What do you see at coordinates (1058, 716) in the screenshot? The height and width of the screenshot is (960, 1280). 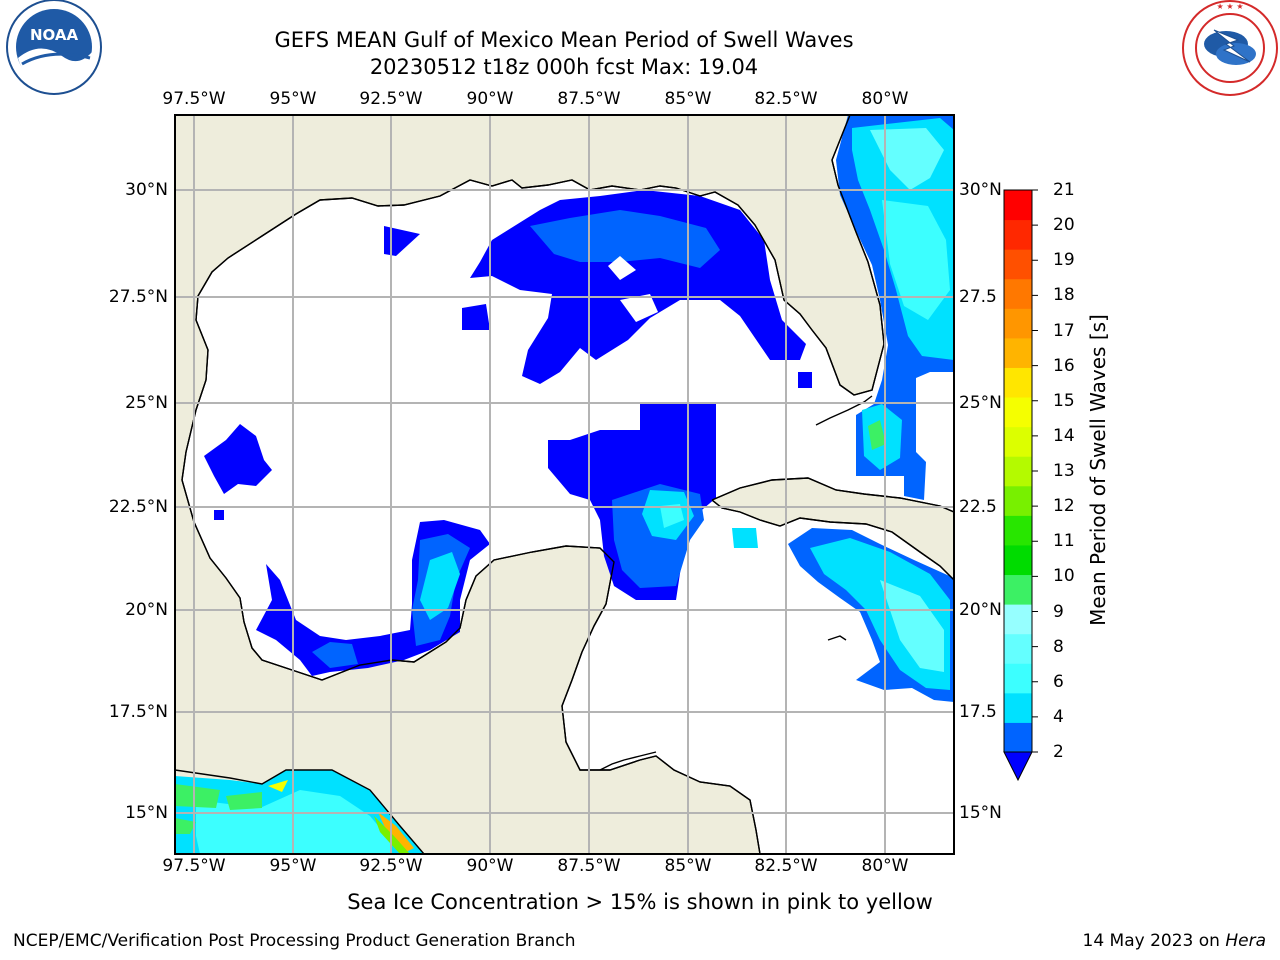 I see `colorbar-tick-label: 4` at bounding box center [1058, 716].